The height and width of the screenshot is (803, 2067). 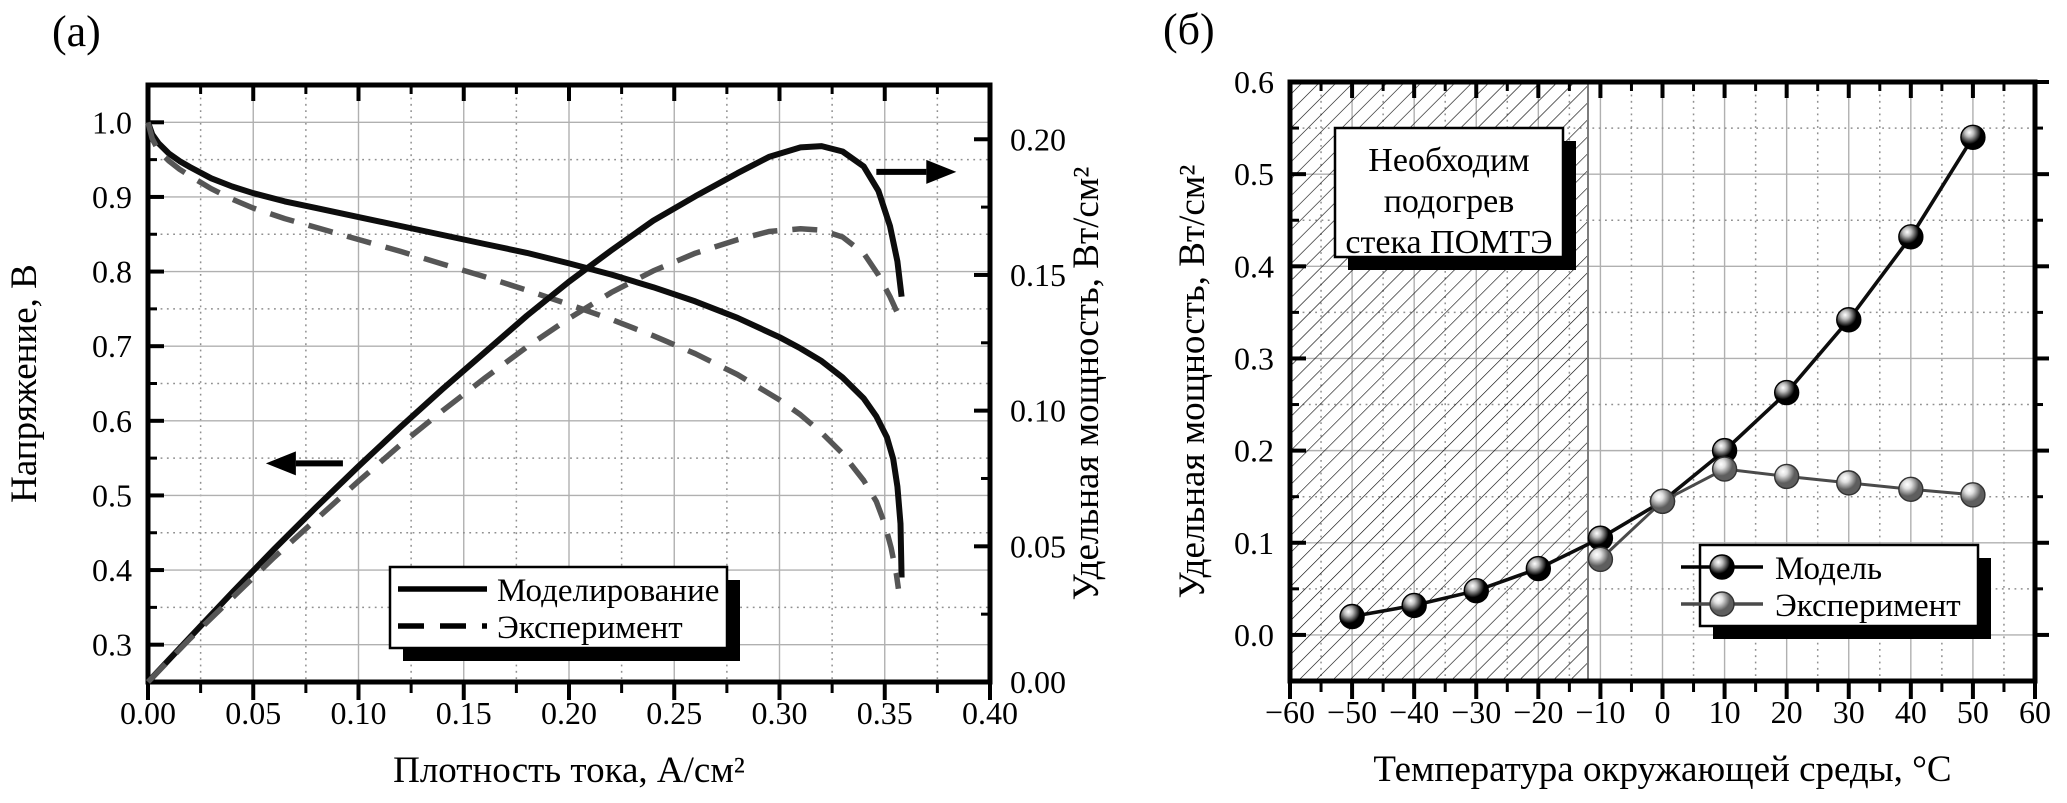 What do you see at coordinates (1038, 275) in the screenshot?
I see `y-right-tick-label: 0.15` at bounding box center [1038, 275].